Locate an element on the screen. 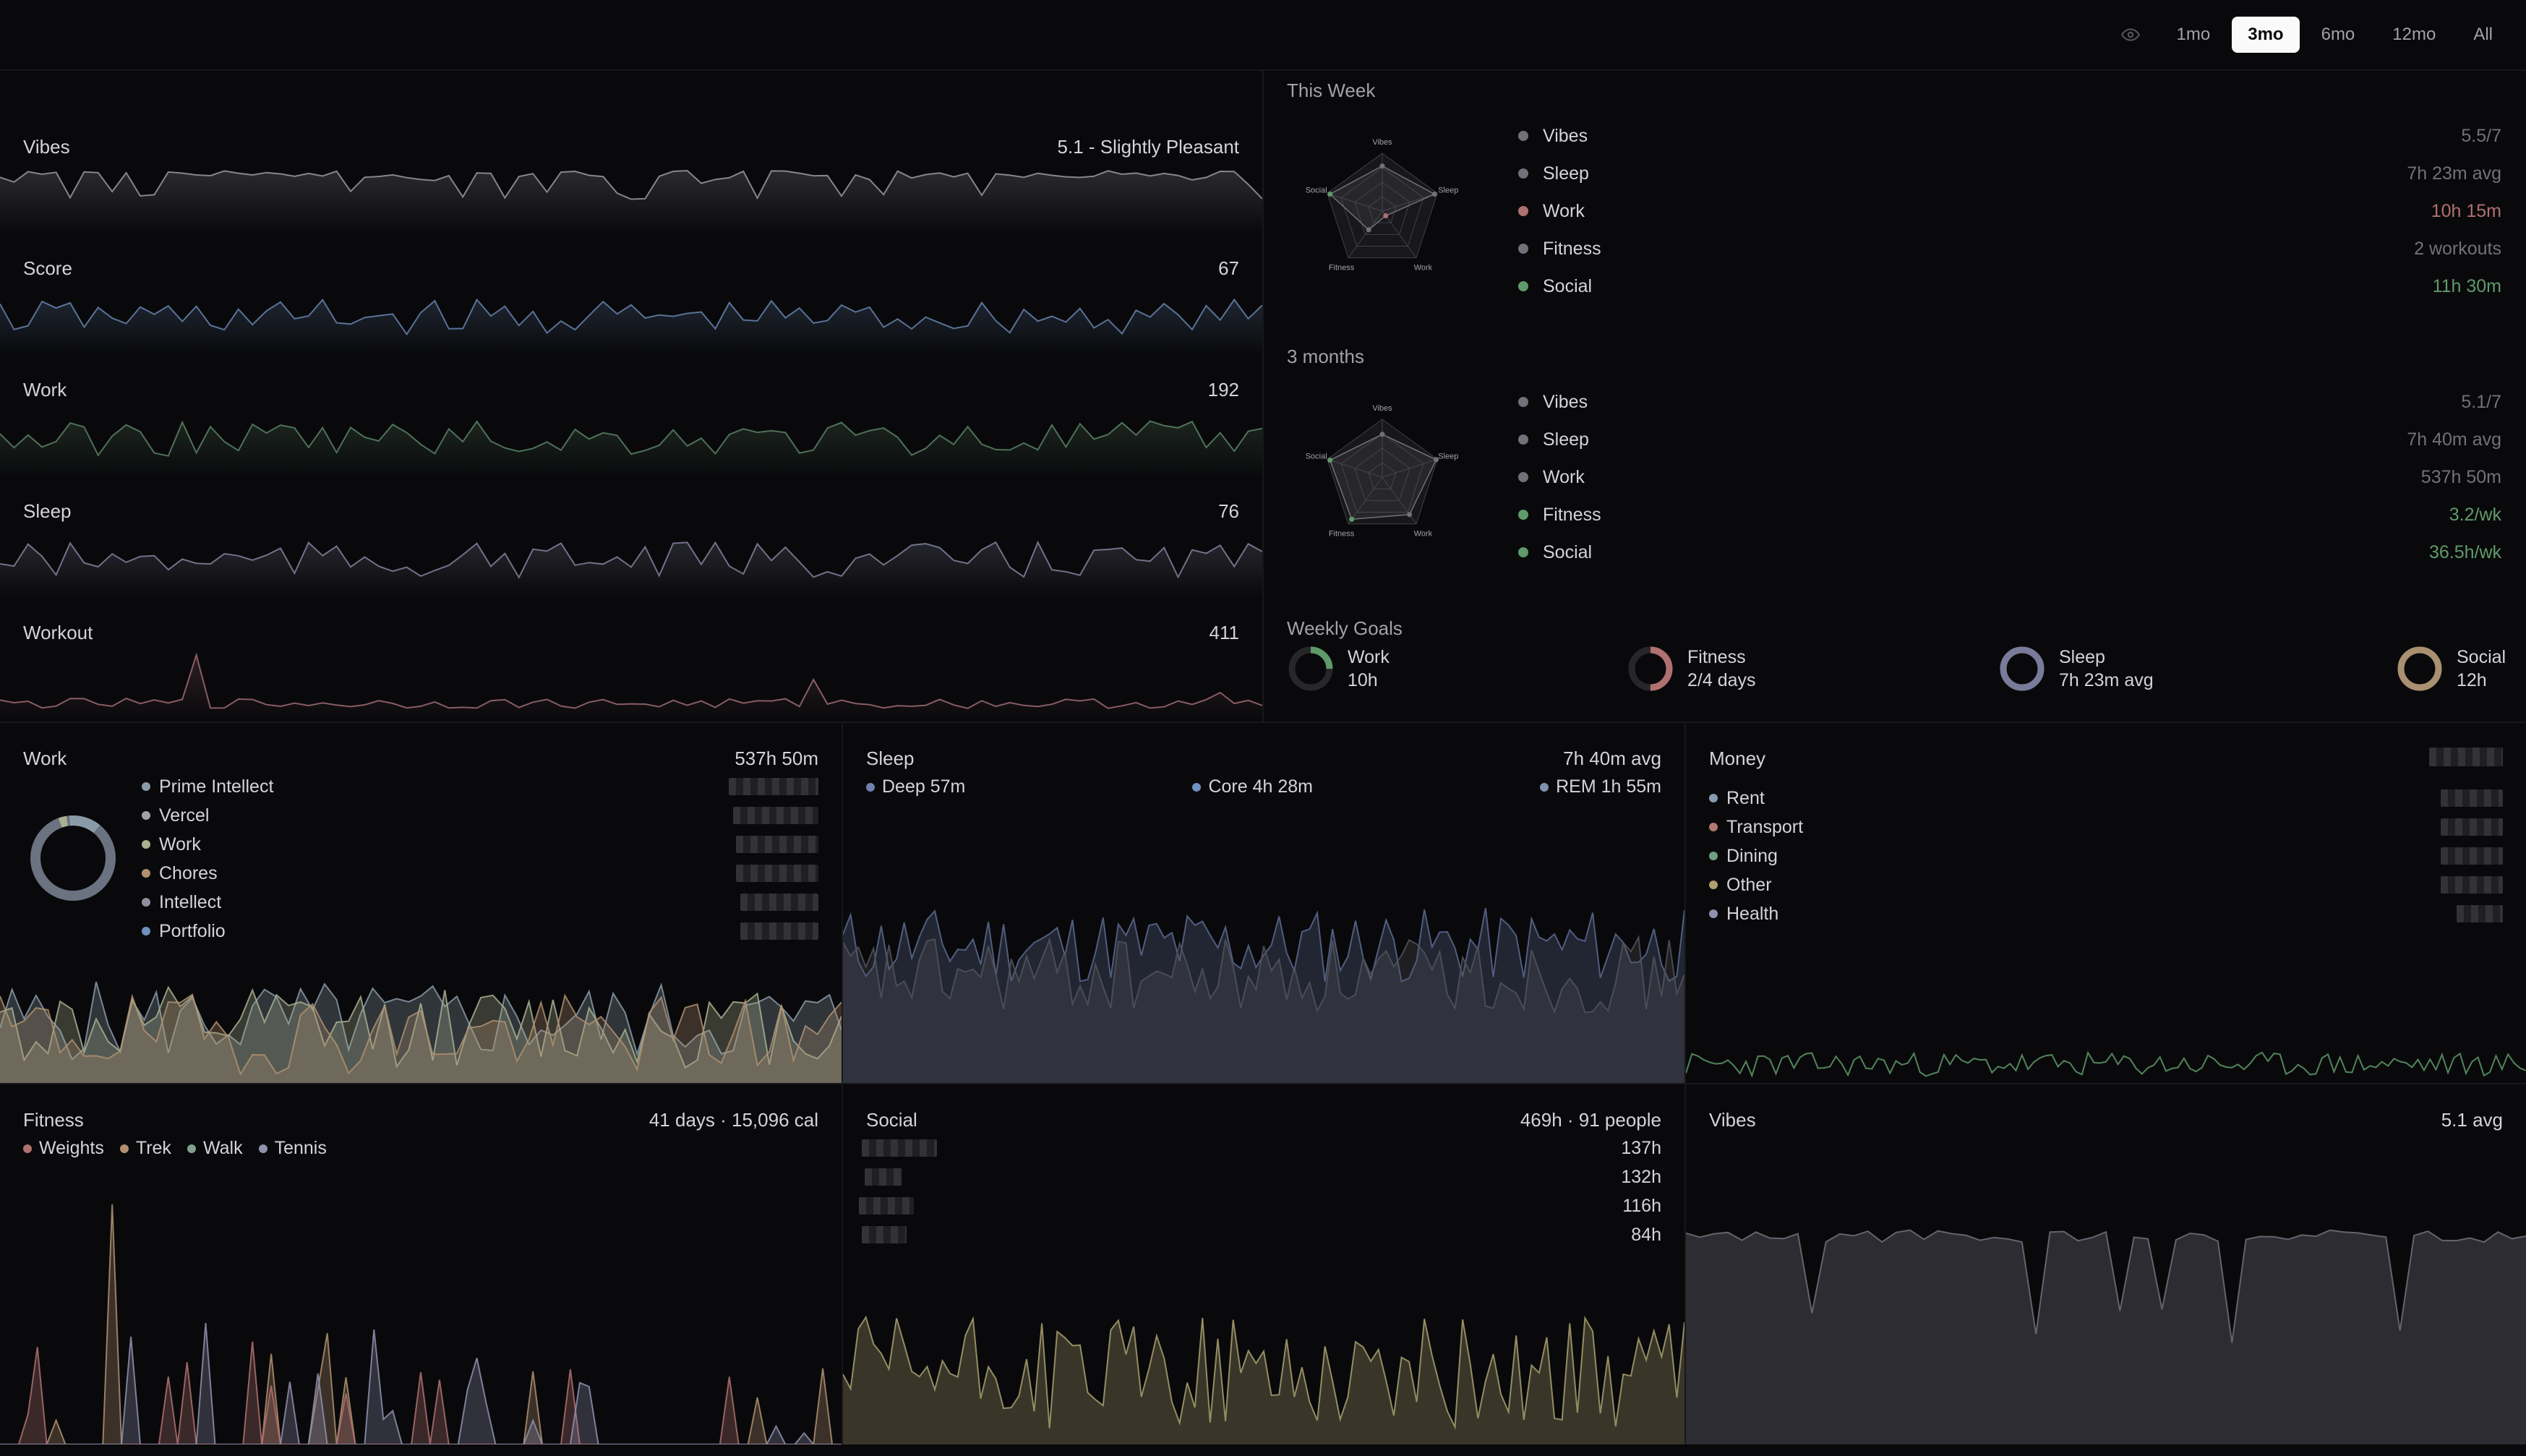 The image size is (2526, 1456). tab-all: All is located at coordinates (2483, 34).